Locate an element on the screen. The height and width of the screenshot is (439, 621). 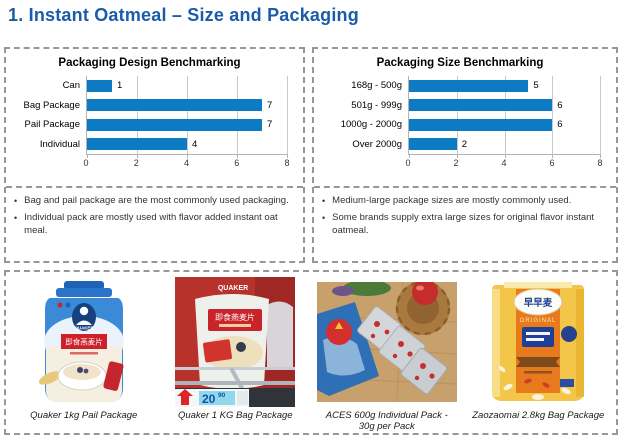
brown-banner is located at coordinates (538, 362).